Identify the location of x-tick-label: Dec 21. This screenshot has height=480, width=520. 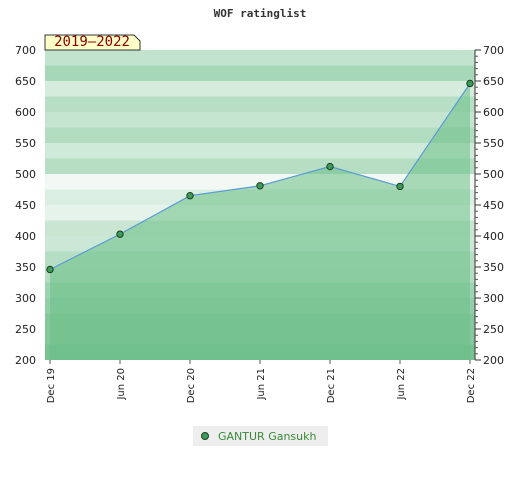
(331, 385).